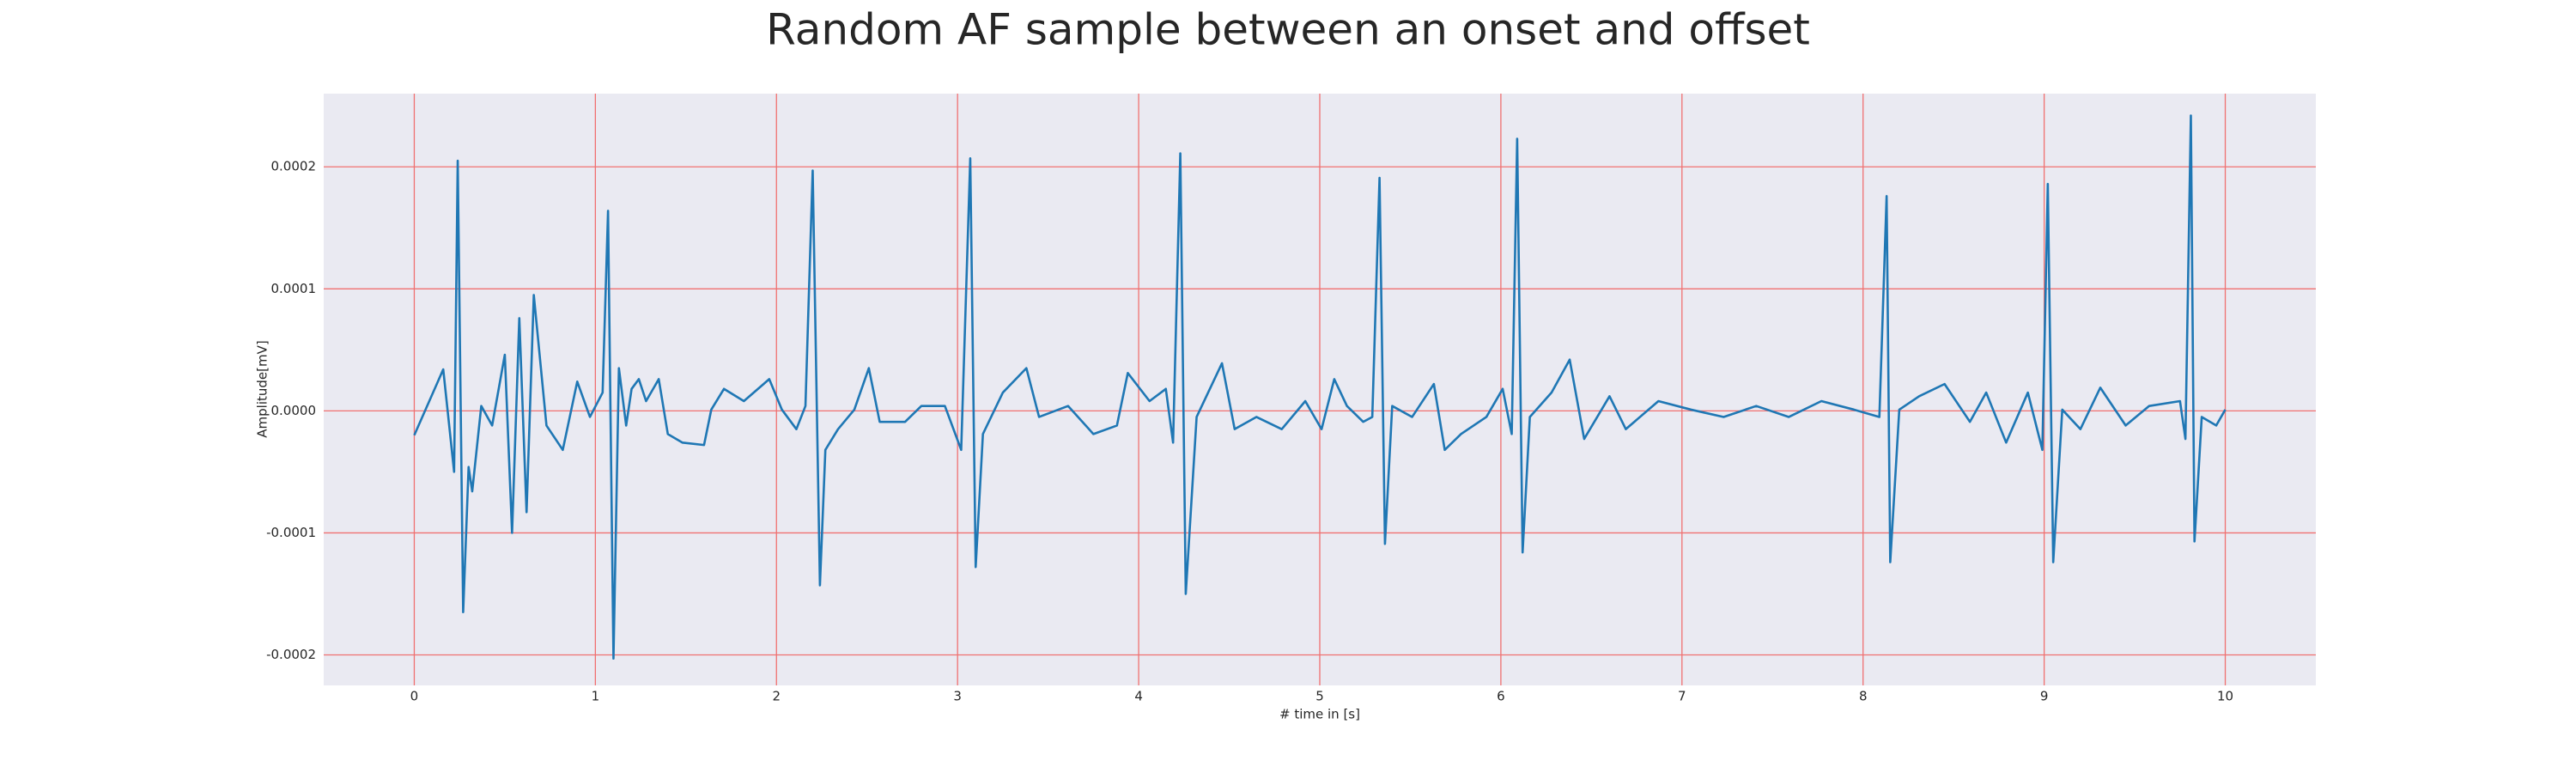 This screenshot has width=2576, height=773. I want to click on y-tick-label: 0.0000, so click(294, 410).